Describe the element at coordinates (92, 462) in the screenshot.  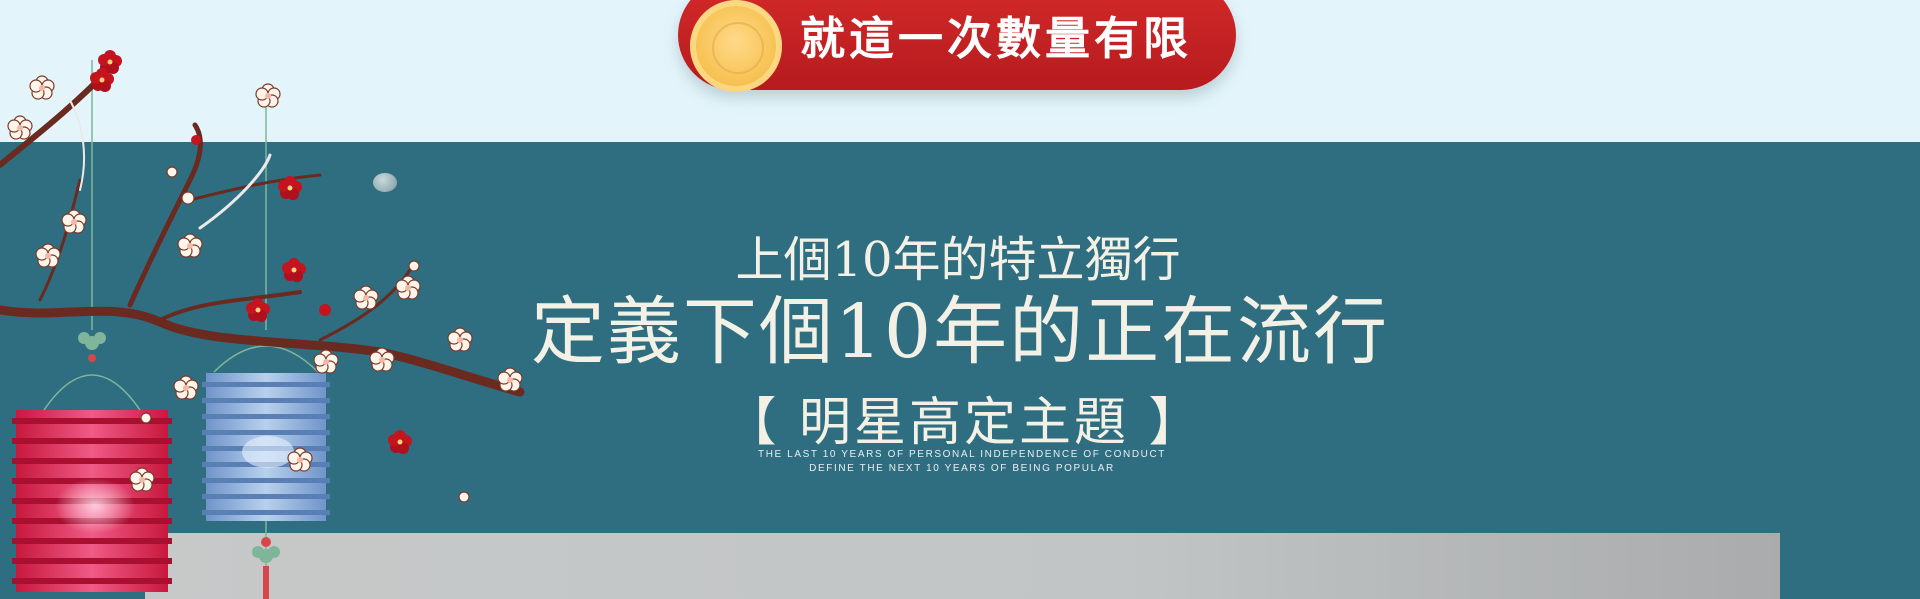
I see `red-paper-lantern-icon` at that location.